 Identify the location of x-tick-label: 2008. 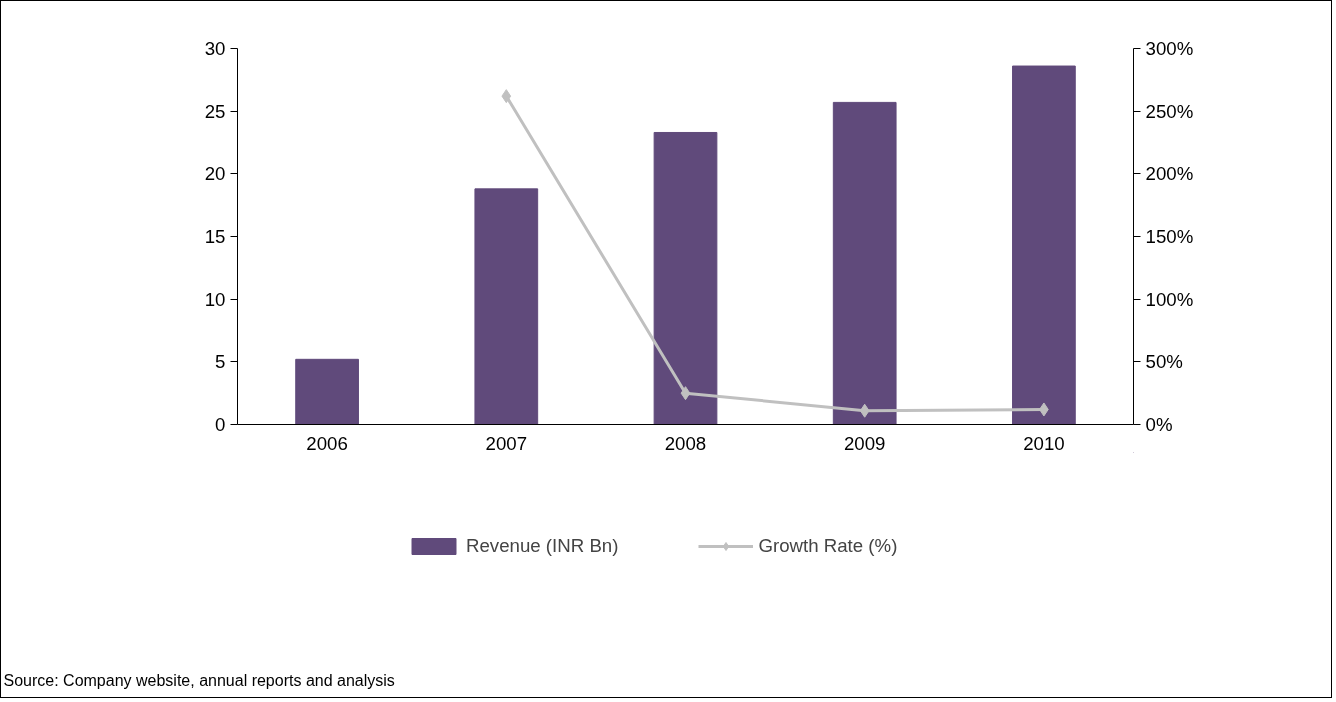
(685, 443).